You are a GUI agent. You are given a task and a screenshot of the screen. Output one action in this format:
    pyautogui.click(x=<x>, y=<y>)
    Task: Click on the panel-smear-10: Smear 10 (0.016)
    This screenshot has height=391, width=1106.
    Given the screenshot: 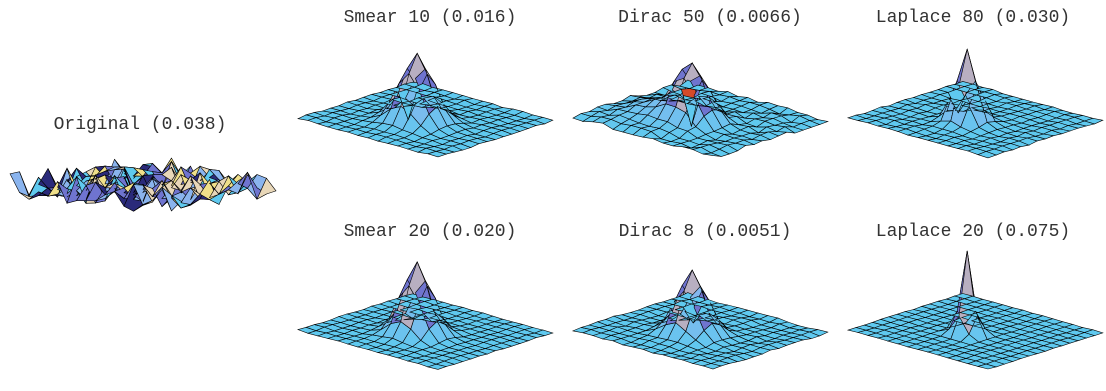 What is the action you would take?
    pyautogui.click(x=425, y=97)
    